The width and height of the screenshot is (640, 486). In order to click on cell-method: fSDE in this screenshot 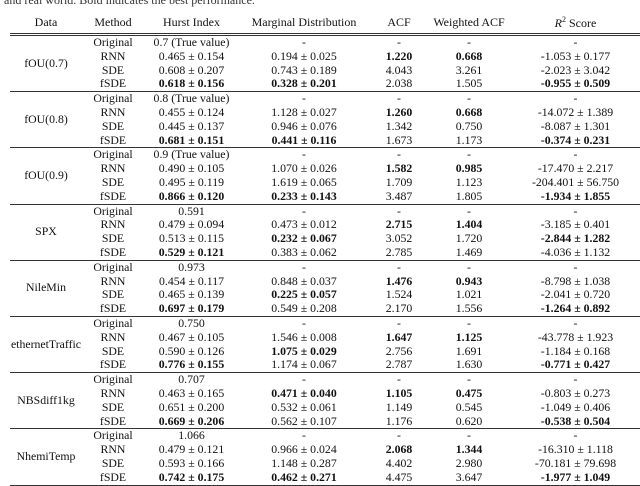, I will do `click(113, 139)`.